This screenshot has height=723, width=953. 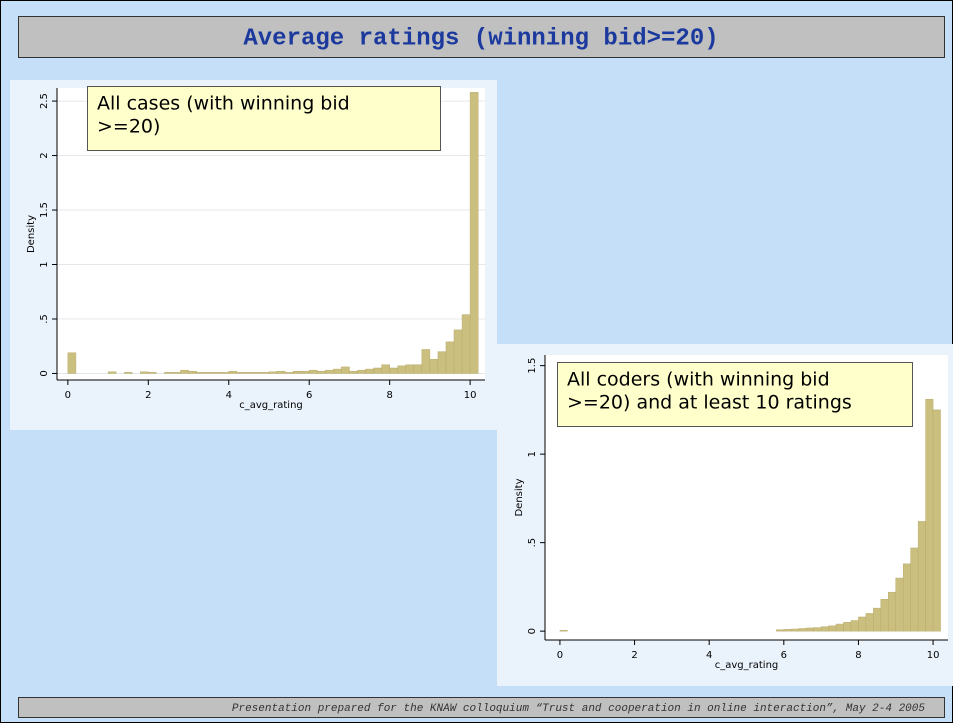 What do you see at coordinates (128, 127) in the screenshot?
I see `annotation: >=20)` at bounding box center [128, 127].